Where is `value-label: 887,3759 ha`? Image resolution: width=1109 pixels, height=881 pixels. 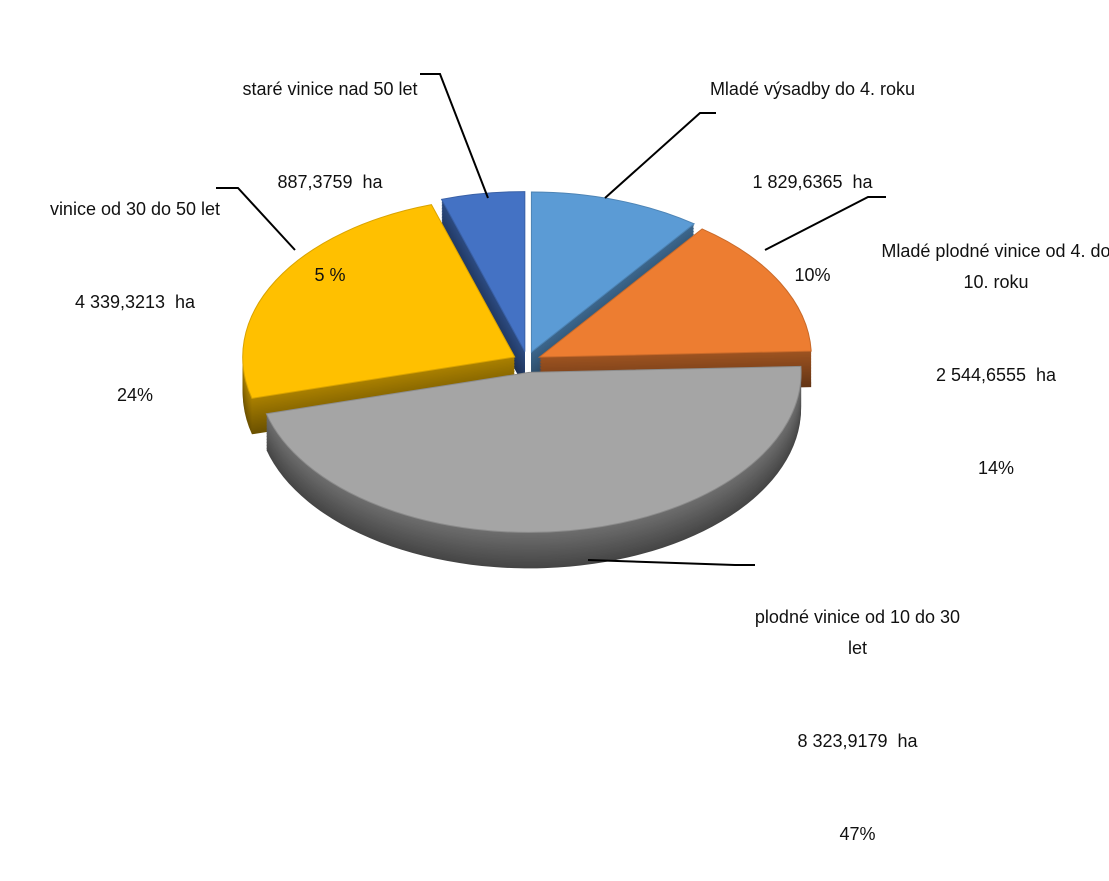
value-label: 887,3759 ha is located at coordinates (330, 182).